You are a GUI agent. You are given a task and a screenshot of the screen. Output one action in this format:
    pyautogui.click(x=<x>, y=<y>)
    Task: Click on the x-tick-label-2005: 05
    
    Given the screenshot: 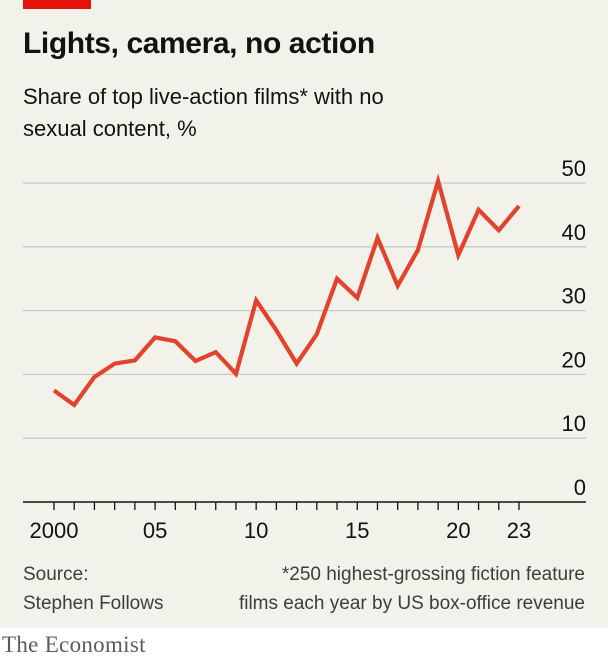 What is the action you would take?
    pyautogui.click(x=155, y=530)
    